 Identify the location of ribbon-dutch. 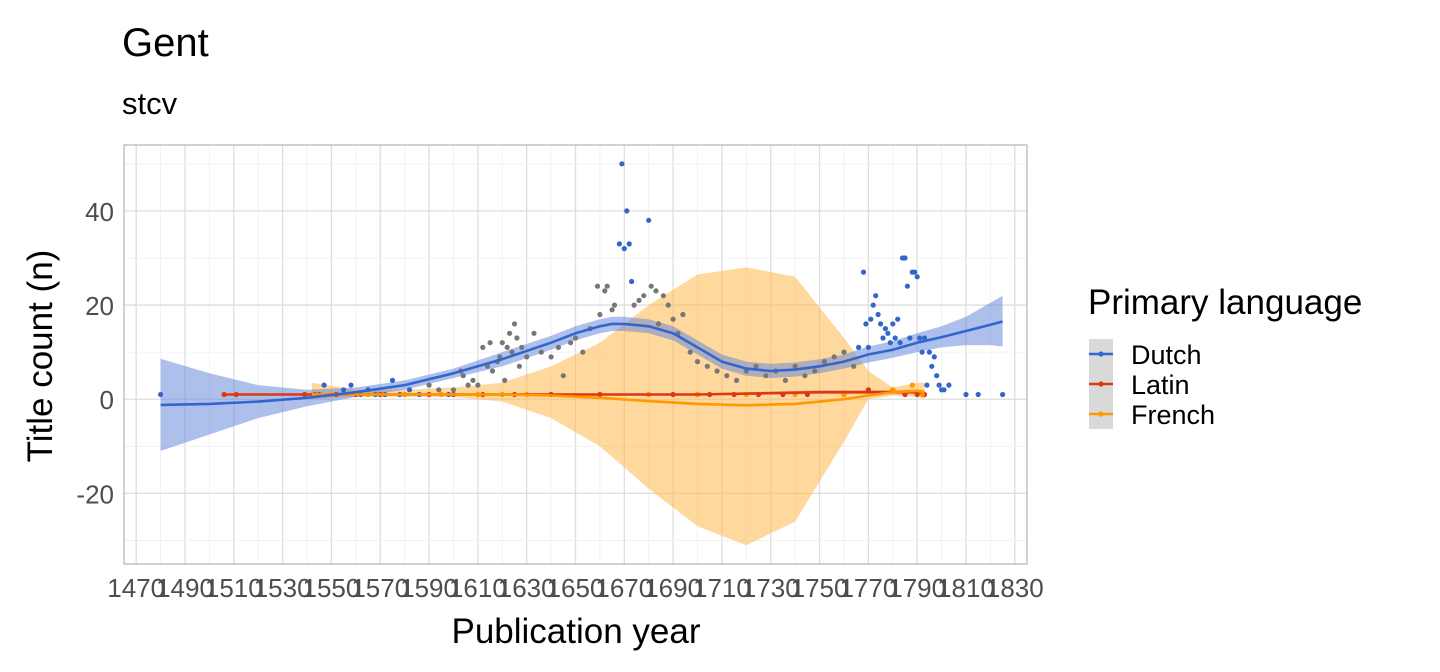
(581, 373).